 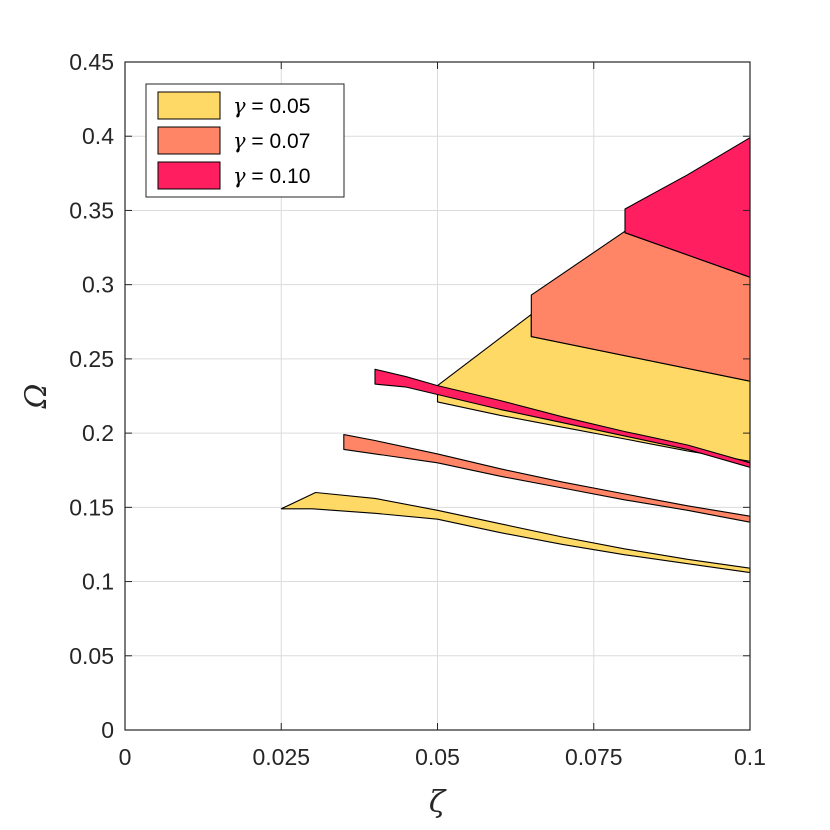 I want to click on y-axis-label: Ω, so click(x=36, y=397).